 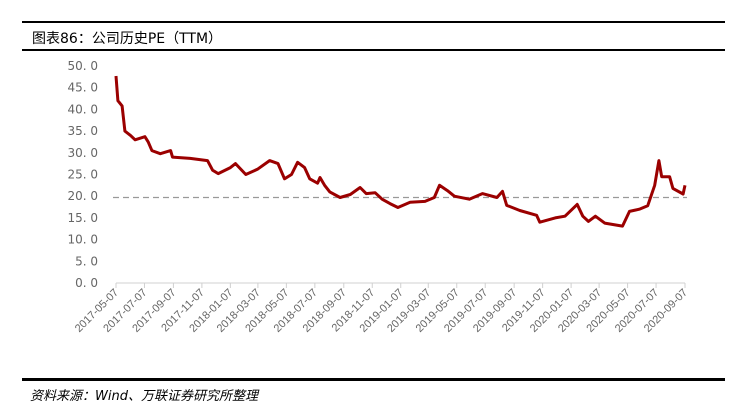 What do you see at coordinates (86, 283) in the screenshot?
I see `y-tick-label: 0. 0` at bounding box center [86, 283].